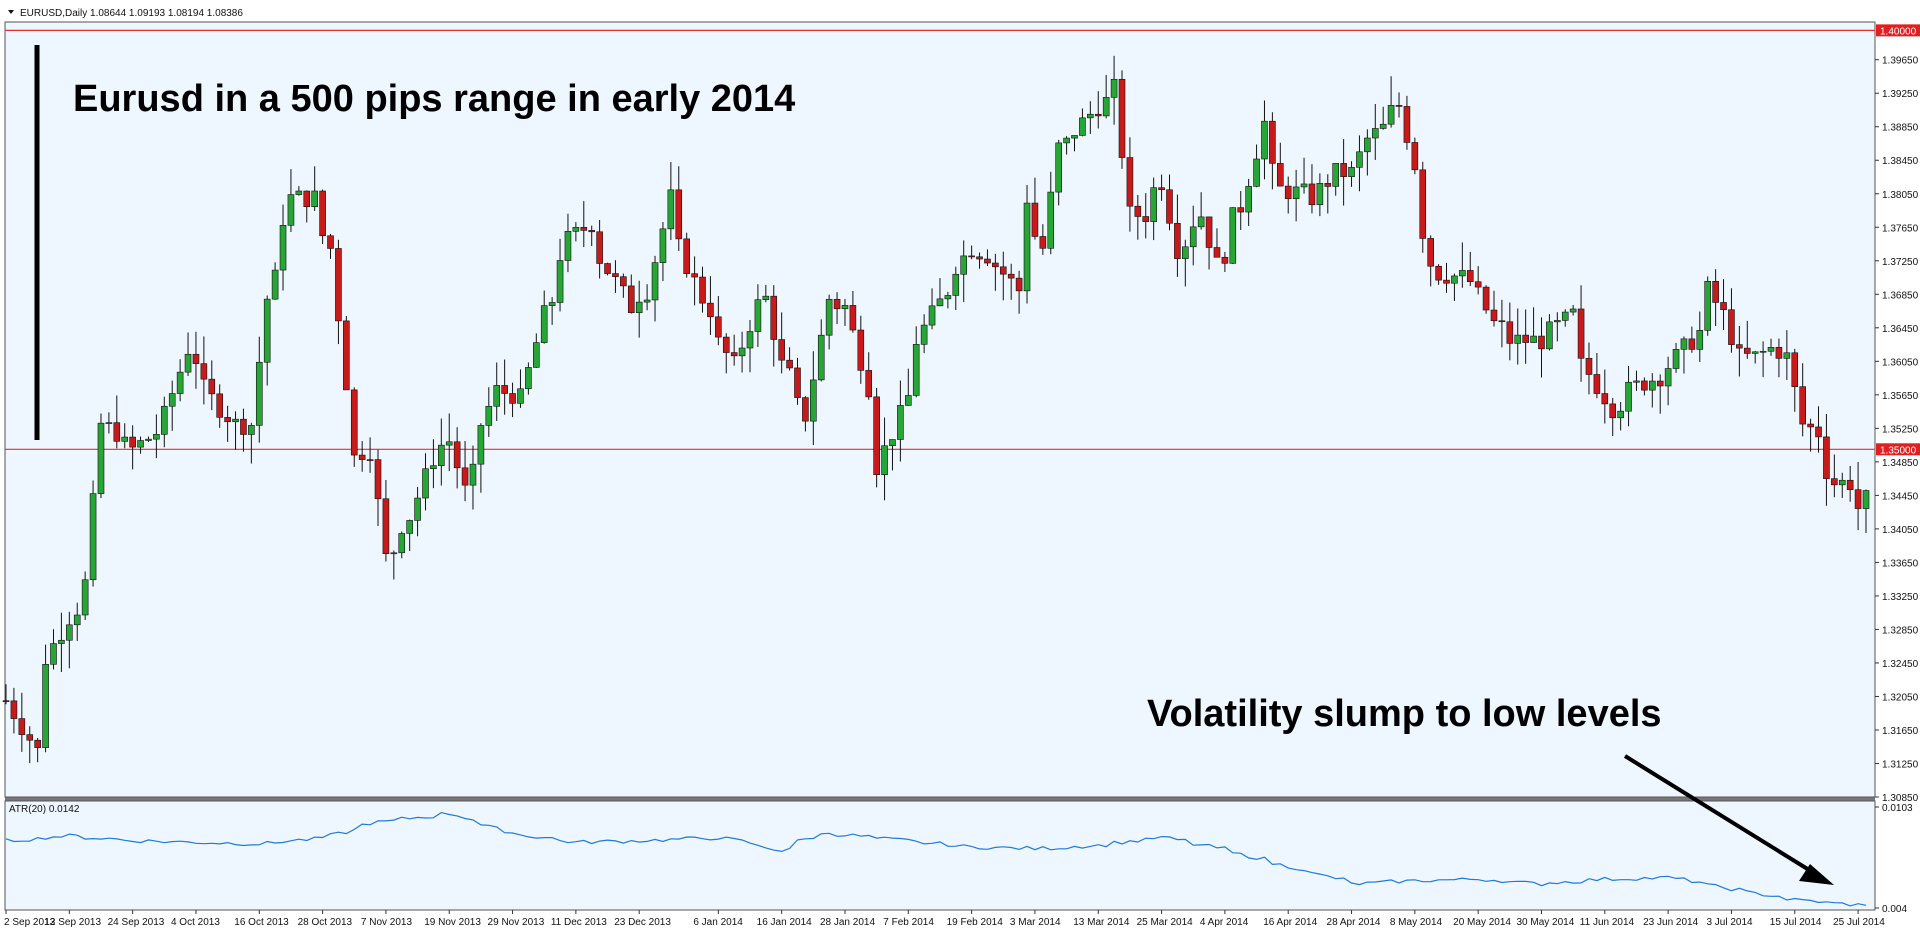 This screenshot has height=935, width=1920. Describe the element at coordinates (30, 922) in the screenshot. I see `x-tick-label: 2 Sep 2013` at that location.